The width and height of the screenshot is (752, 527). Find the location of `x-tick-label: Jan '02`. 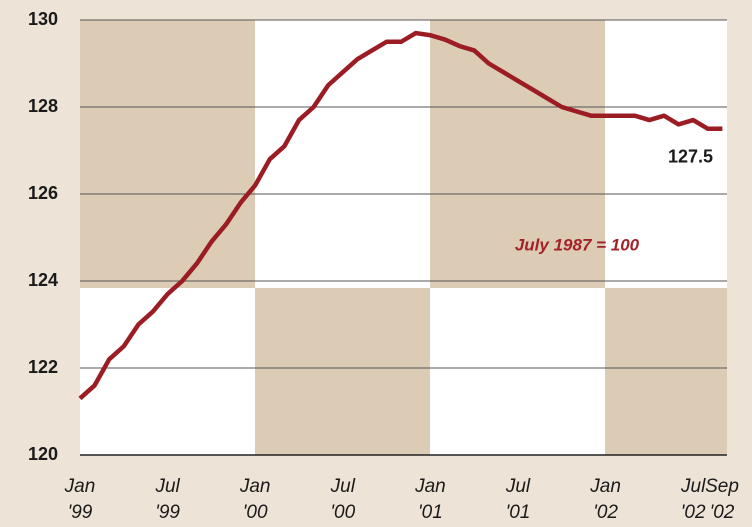

x-tick-label: Jan '02 is located at coordinates (605, 499).